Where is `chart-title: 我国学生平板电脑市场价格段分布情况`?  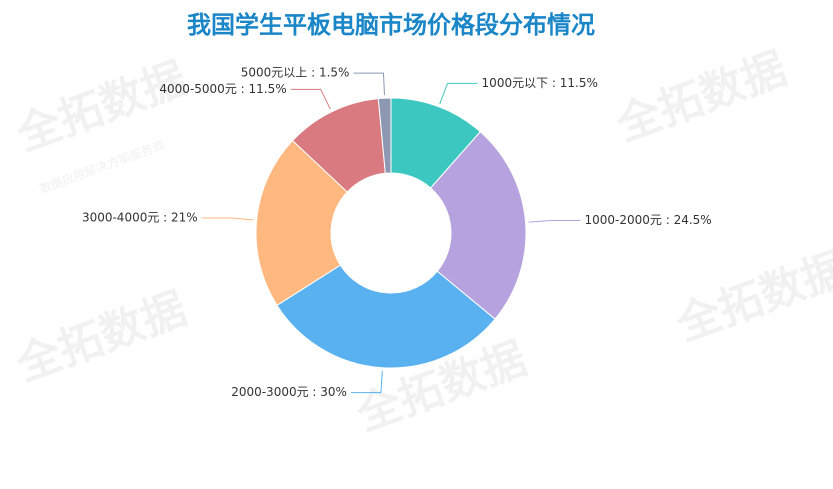 chart-title: 我国学生平板电脑市场价格段分布情况 is located at coordinates (391, 25).